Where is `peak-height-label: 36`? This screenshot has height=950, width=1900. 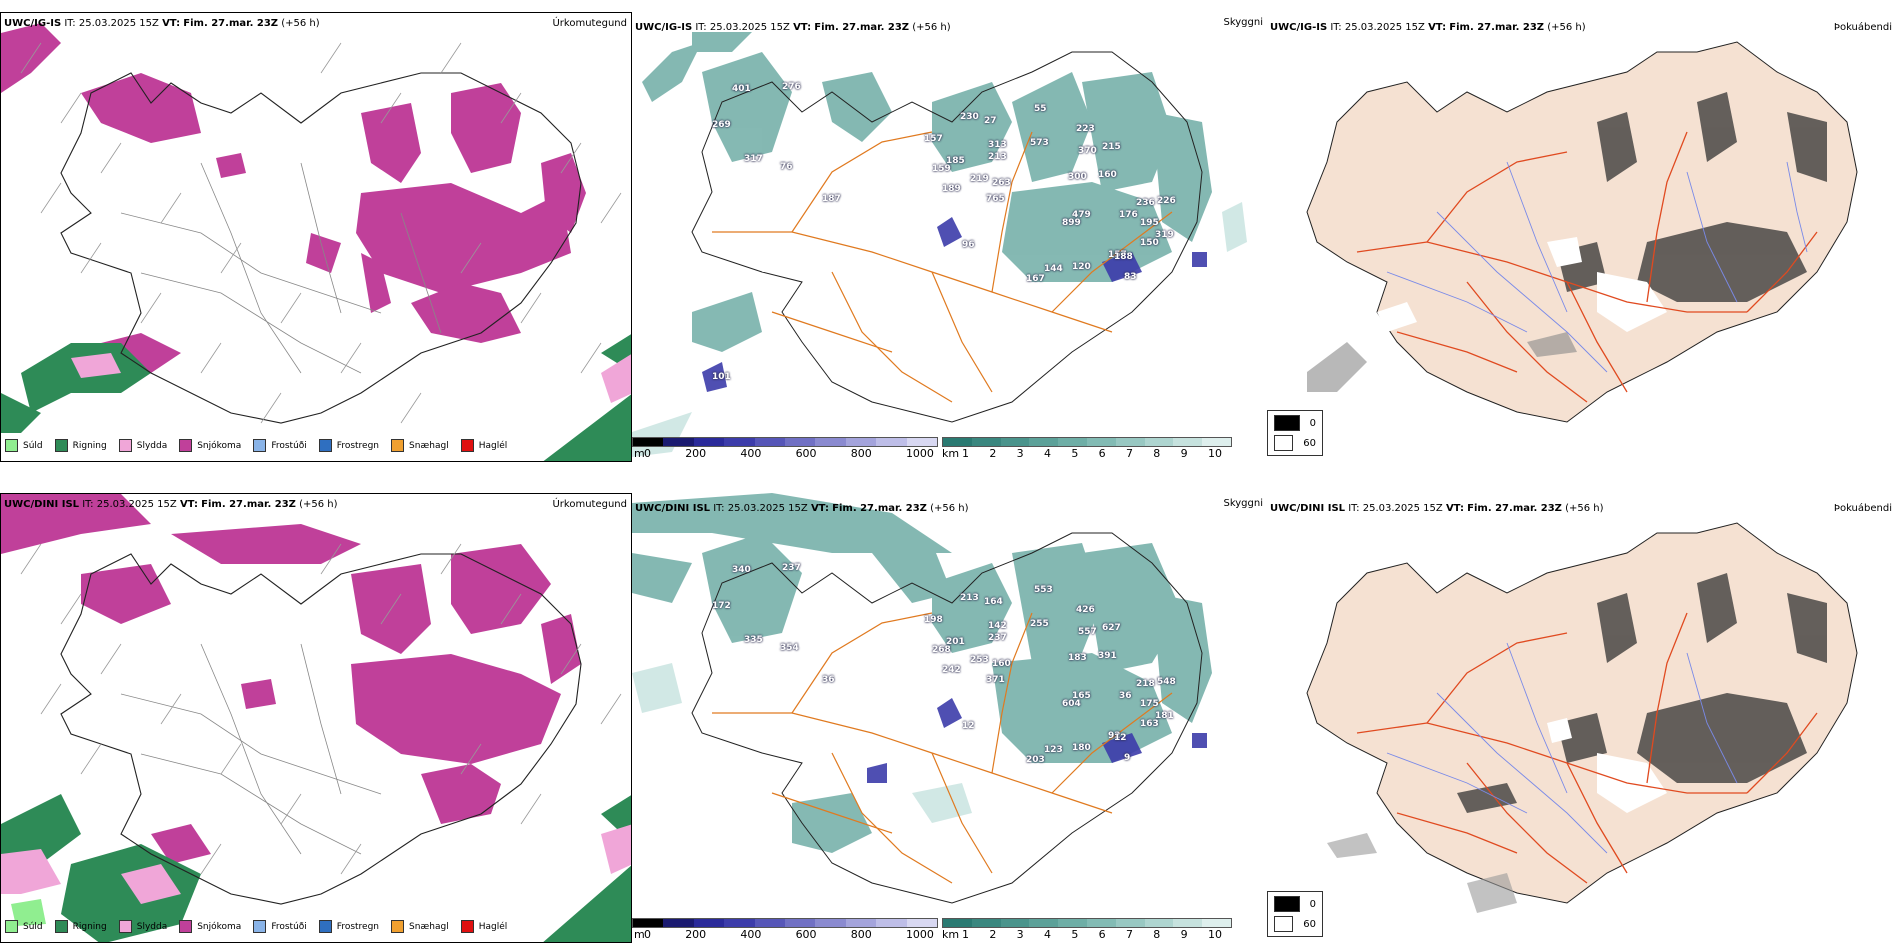
peak-height-label: 36 is located at coordinates (1125, 696).